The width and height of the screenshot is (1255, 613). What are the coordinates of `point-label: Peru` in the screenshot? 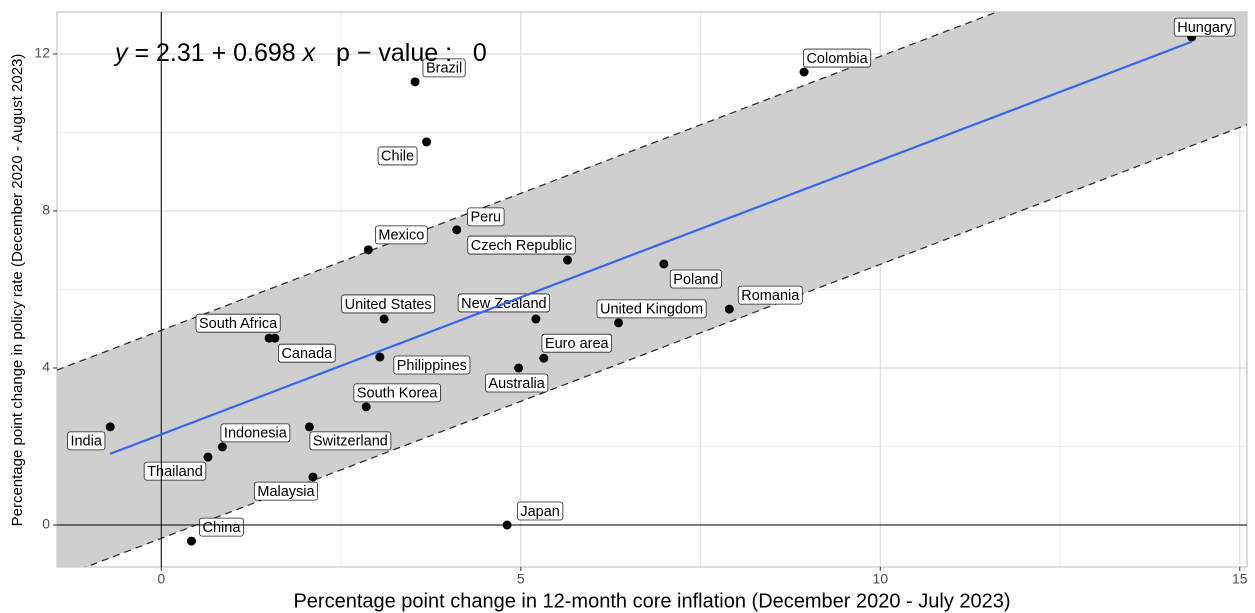 It's located at (485, 218).